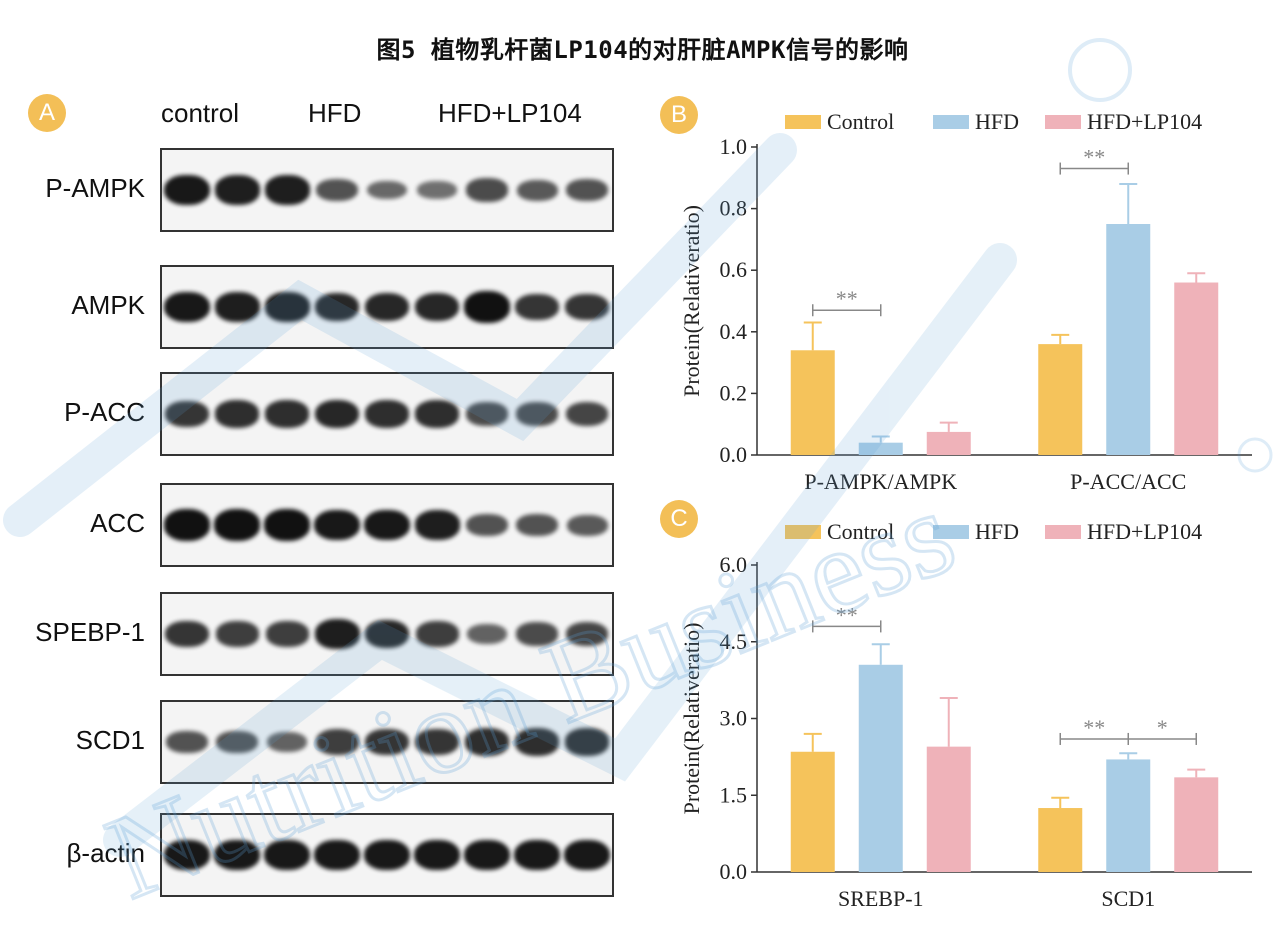  Describe the element at coordinates (734, 146) in the screenshot. I see `y-tick-label: 1.0` at that location.